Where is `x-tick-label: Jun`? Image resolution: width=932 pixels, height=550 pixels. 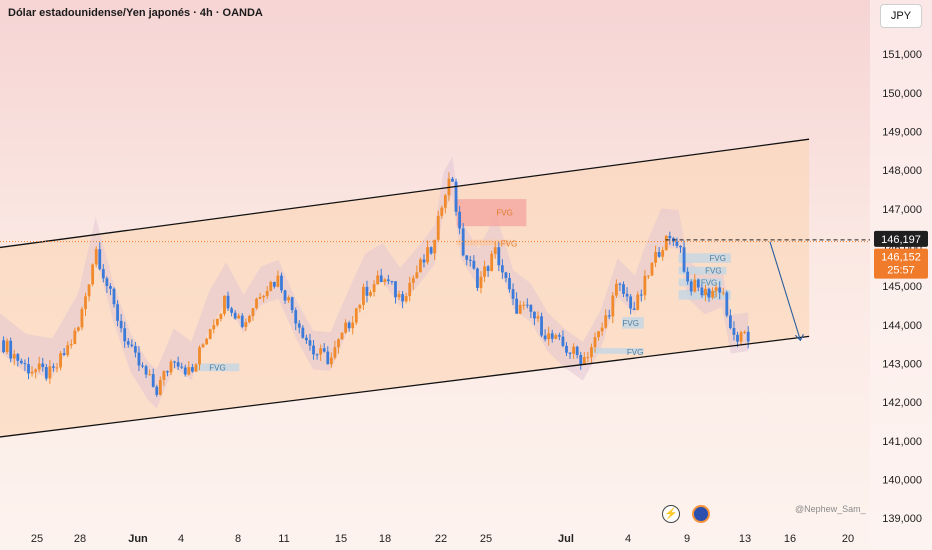
x-tick-label: Jun is located at coordinates (138, 539).